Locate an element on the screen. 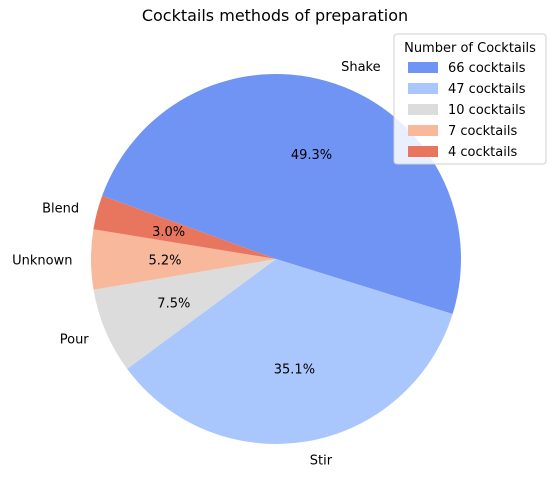  percent-label-unknown: 5.2% is located at coordinates (164, 260).